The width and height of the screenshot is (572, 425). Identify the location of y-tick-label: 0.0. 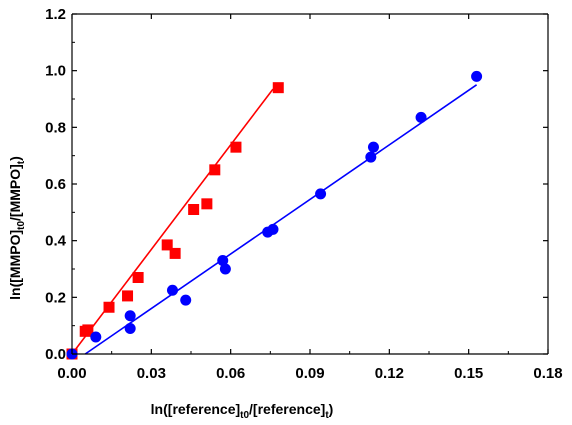
(55, 354).